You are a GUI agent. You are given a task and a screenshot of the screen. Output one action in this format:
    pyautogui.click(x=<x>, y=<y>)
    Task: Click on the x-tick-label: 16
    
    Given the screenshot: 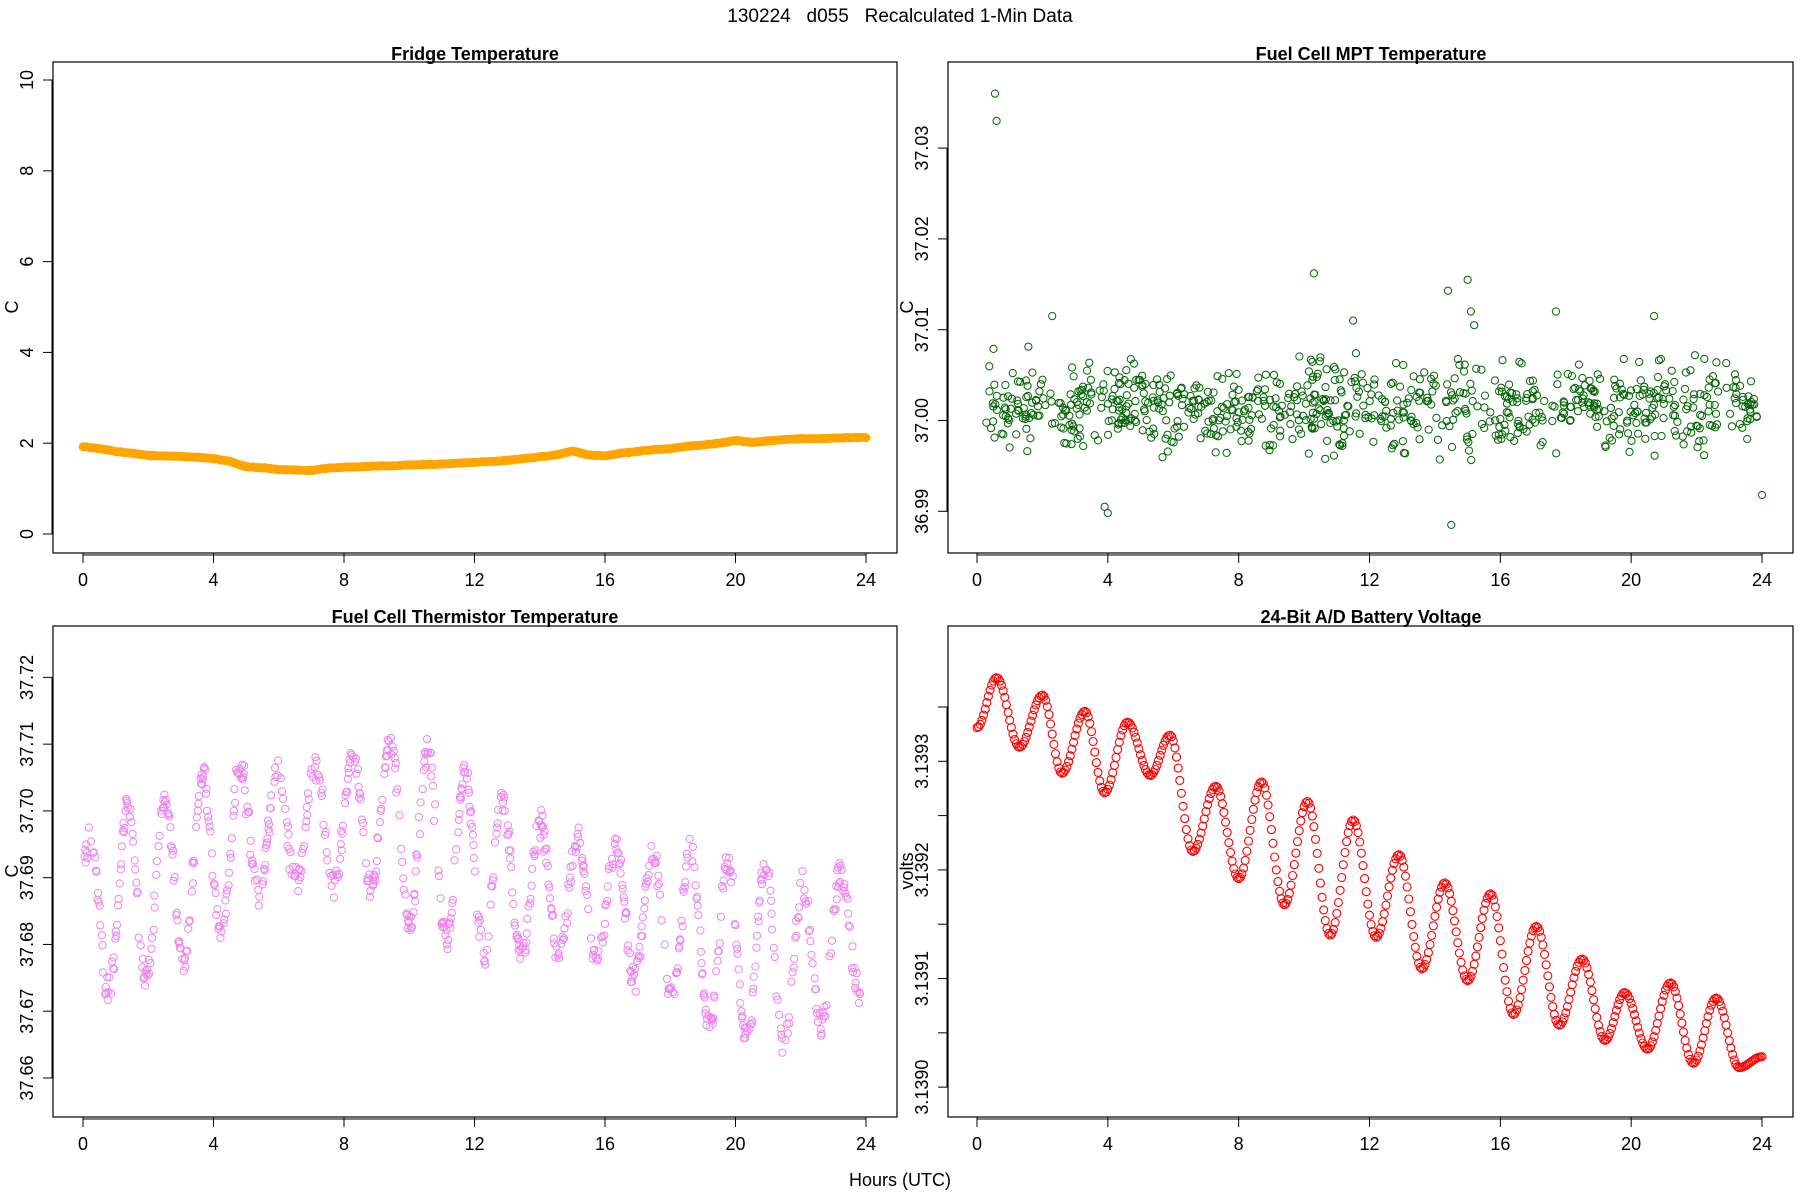 What is the action you would take?
    pyautogui.click(x=1500, y=1144)
    